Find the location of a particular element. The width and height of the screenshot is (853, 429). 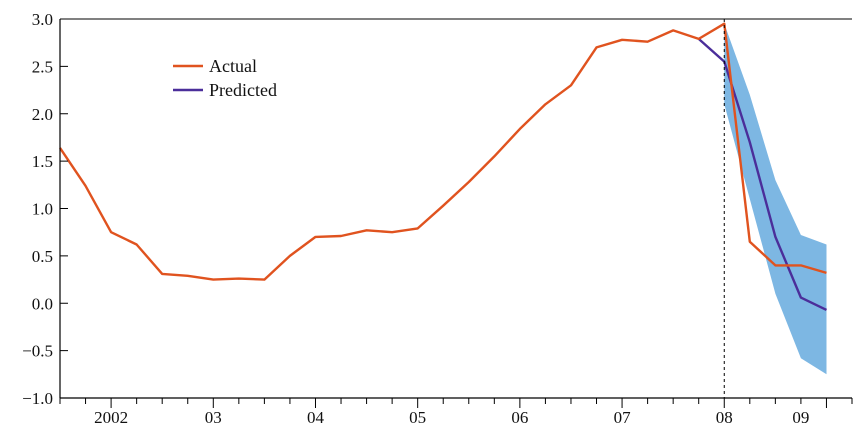

y-tick-label: 0.5 is located at coordinates (42, 256).